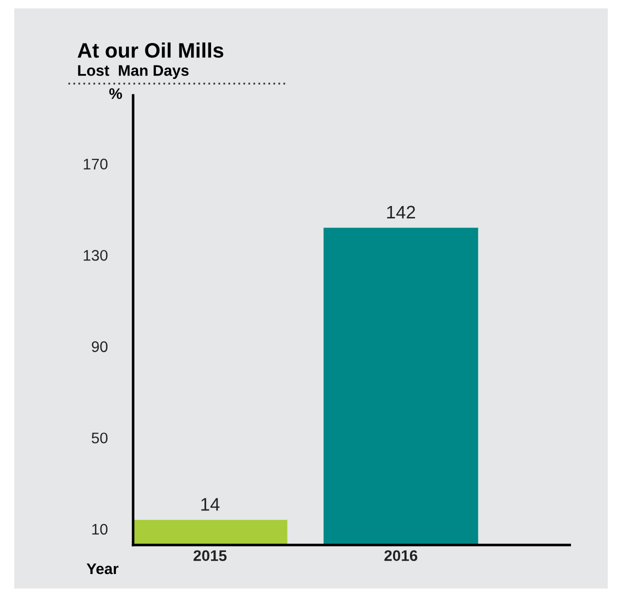 This screenshot has height=606, width=622. What do you see at coordinates (210, 556) in the screenshot?
I see `x-tick-label: 2015` at bounding box center [210, 556].